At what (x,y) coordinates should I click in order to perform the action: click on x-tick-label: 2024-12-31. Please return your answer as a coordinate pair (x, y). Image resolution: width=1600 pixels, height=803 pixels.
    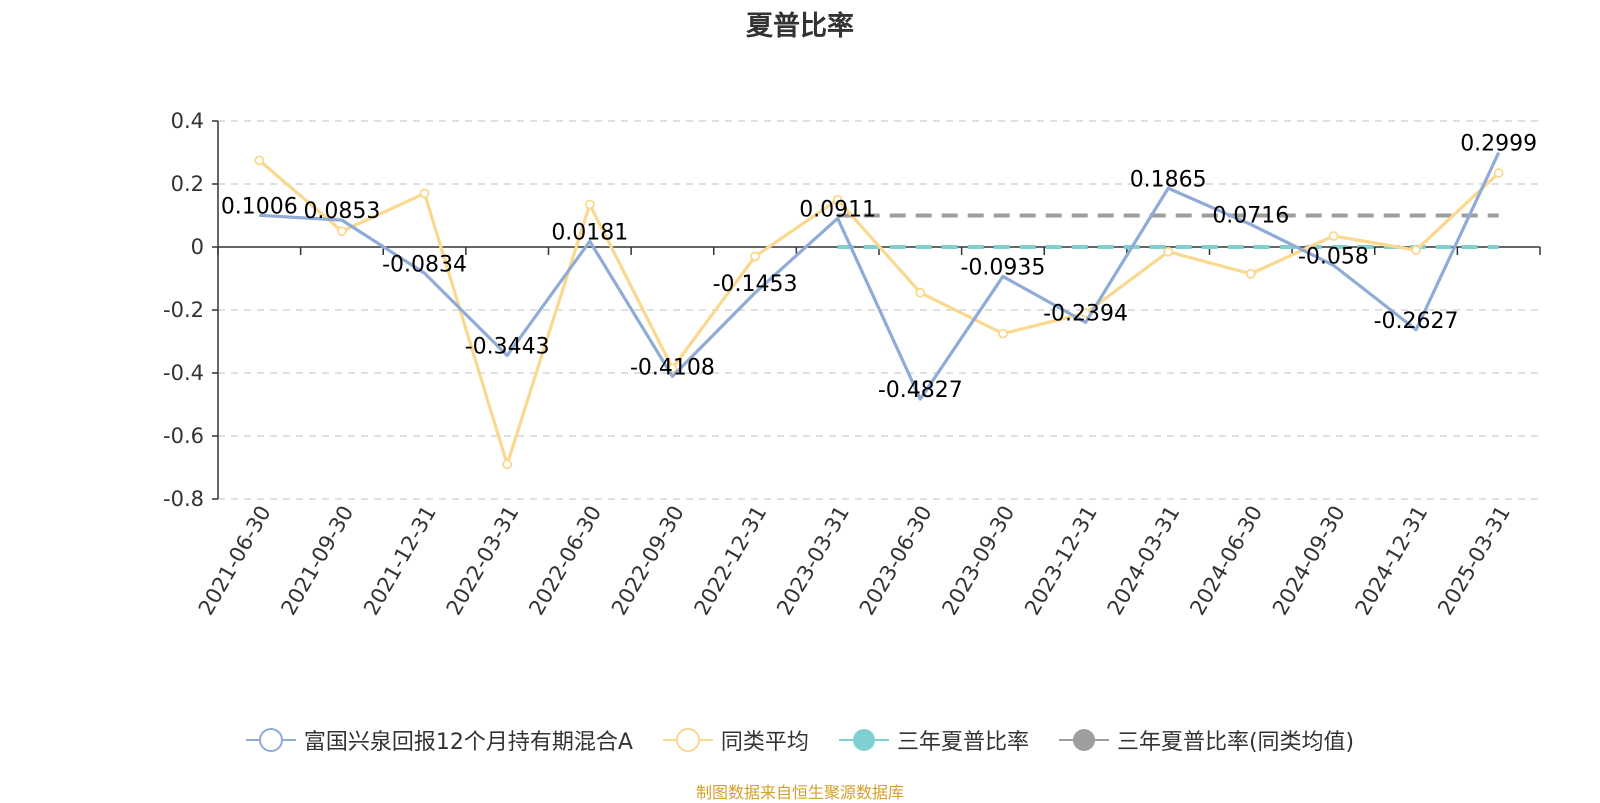
    Looking at the image, I should click on (1392, 561).